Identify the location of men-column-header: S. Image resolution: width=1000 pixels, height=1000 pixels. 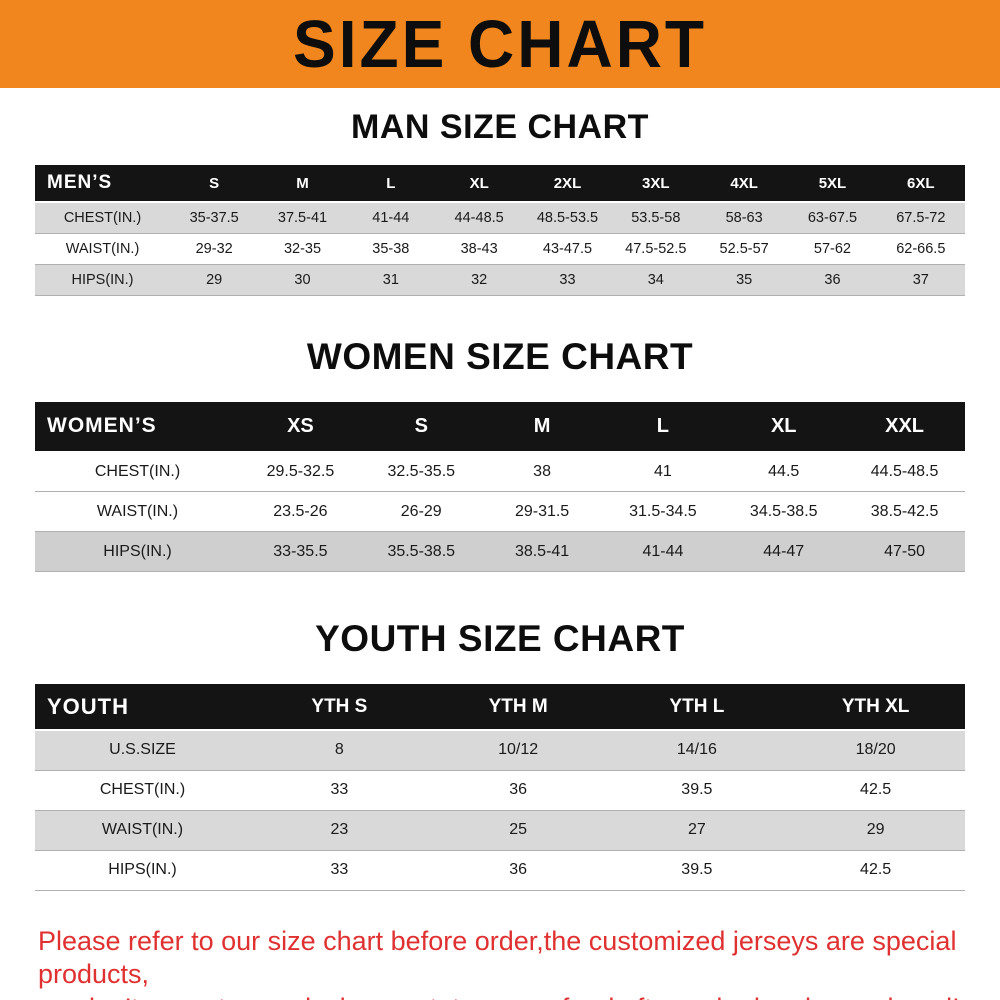
(214, 183).